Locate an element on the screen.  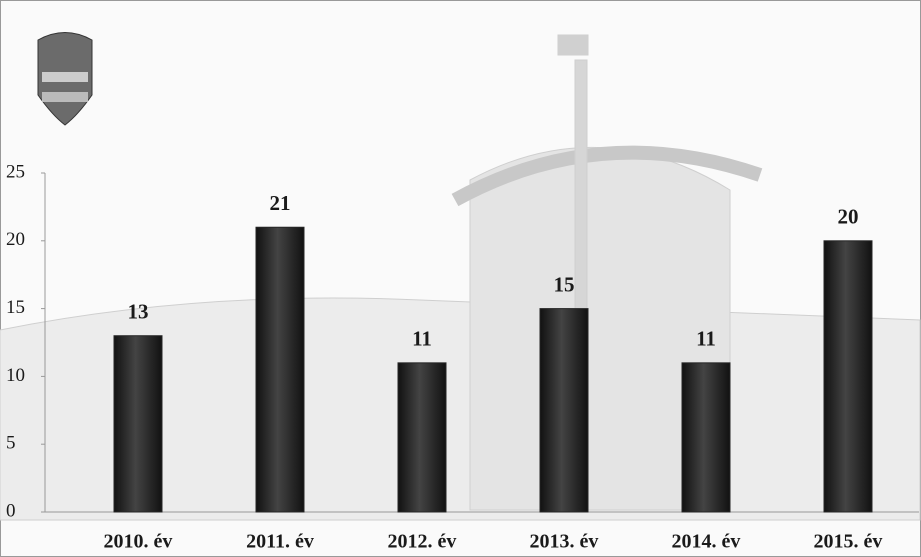
y-tick-label: 20 is located at coordinates (15, 239).